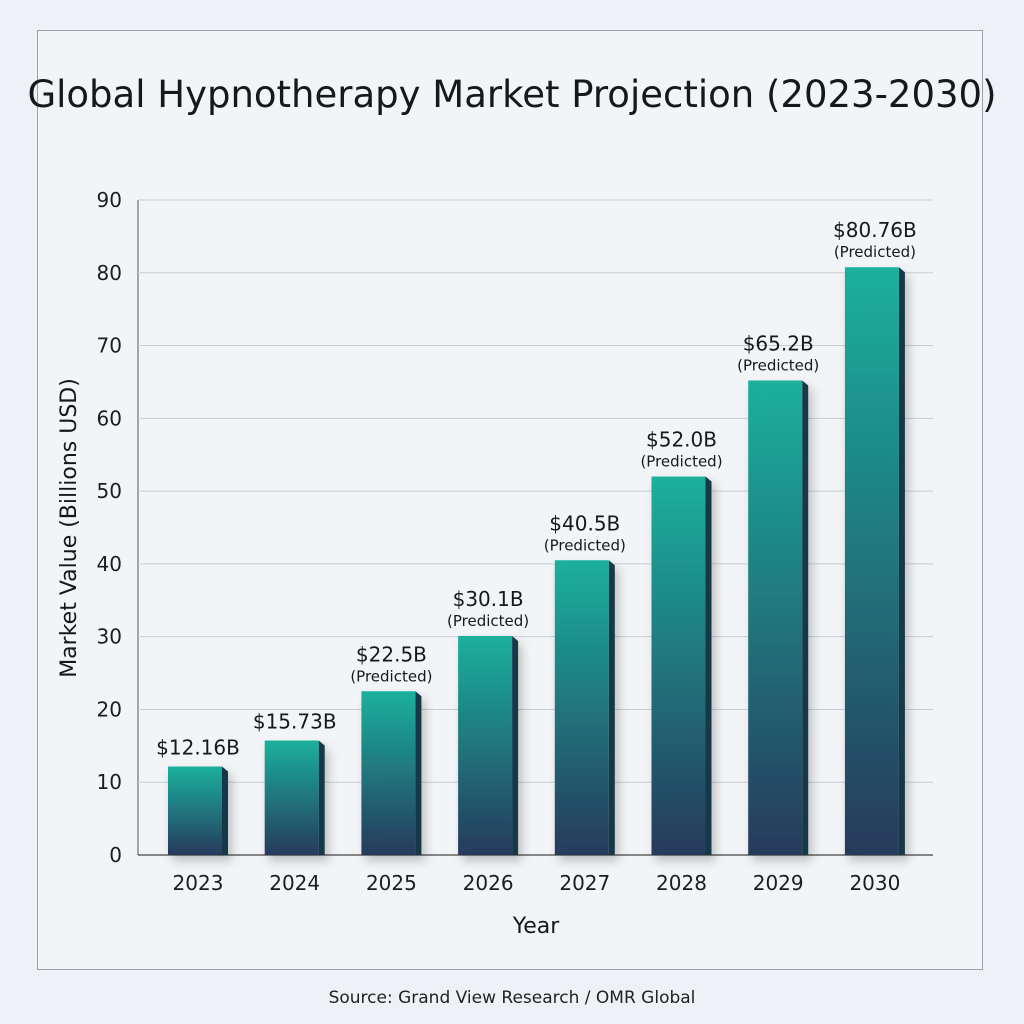  Describe the element at coordinates (488, 599) in the screenshot. I see `data-label: $30.1B` at that location.